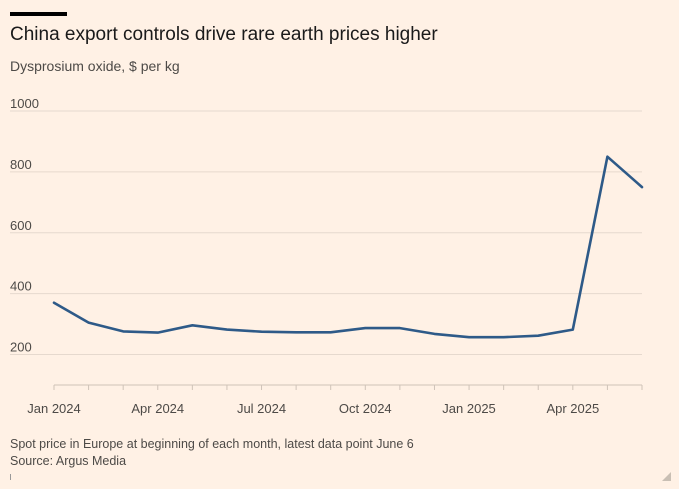 The image size is (679, 489). I want to click on x-tick-label: Apr 2025, so click(572, 408).